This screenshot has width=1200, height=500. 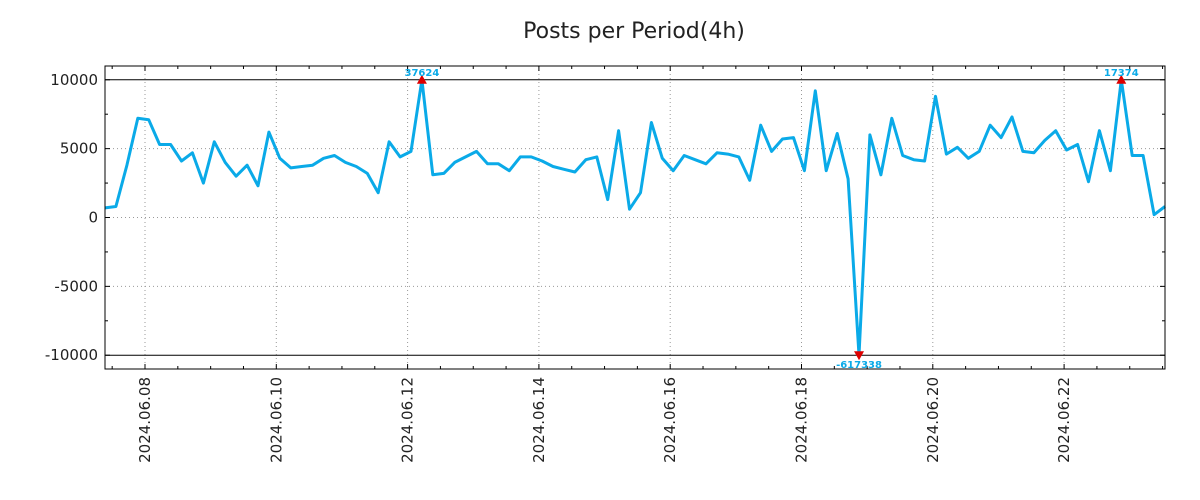 What do you see at coordinates (634, 31) in the screenshot?
I see `chart-title: Posts per Period(4h)` at bounding box center [634, 31].